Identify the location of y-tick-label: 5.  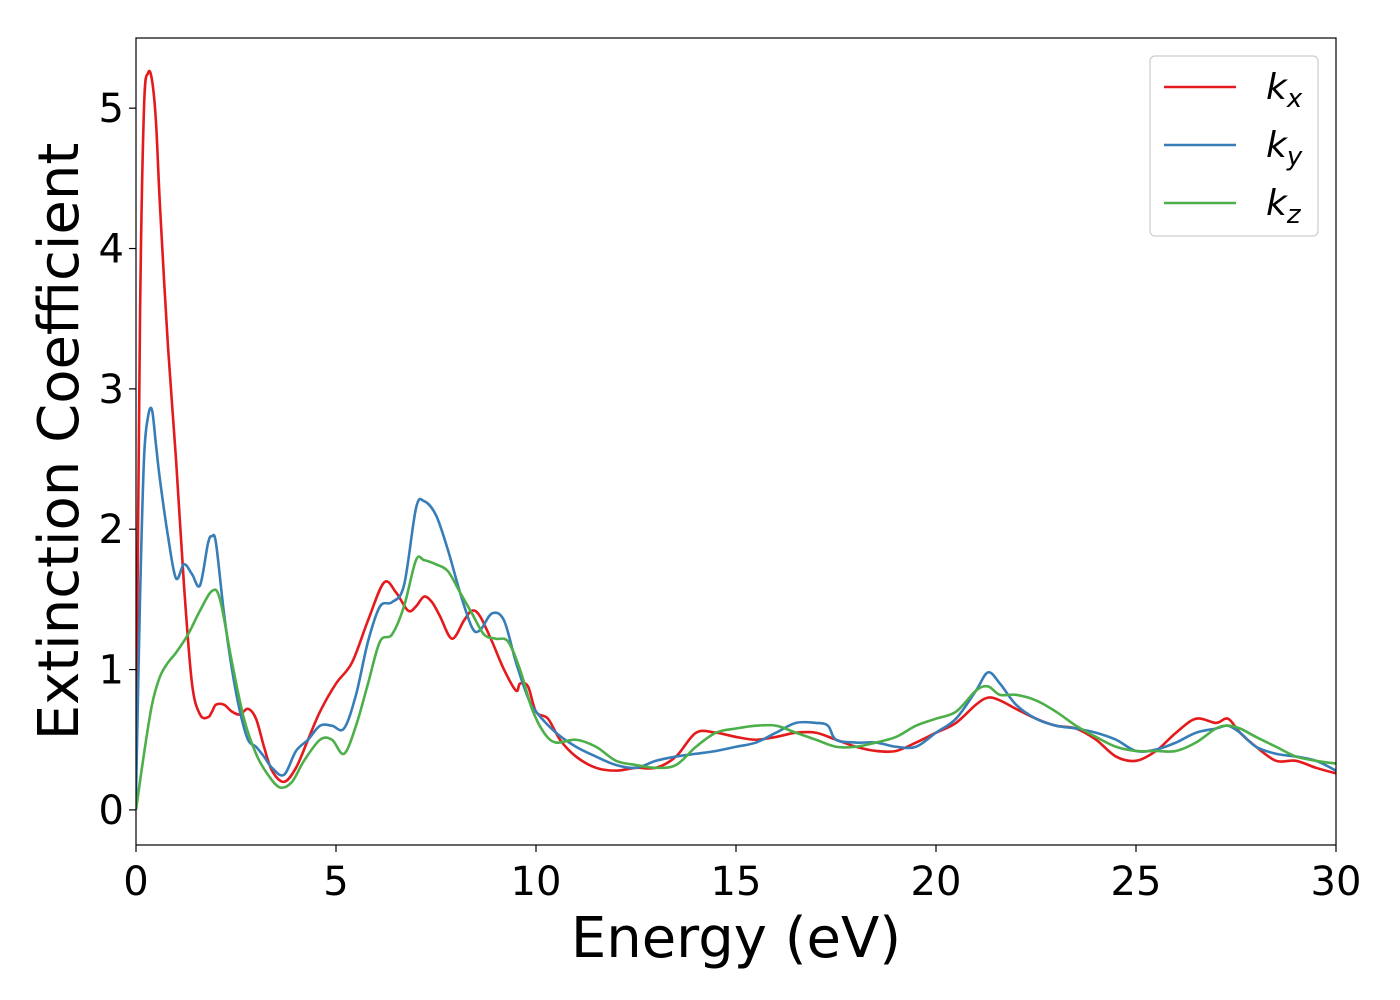
(111, 109).